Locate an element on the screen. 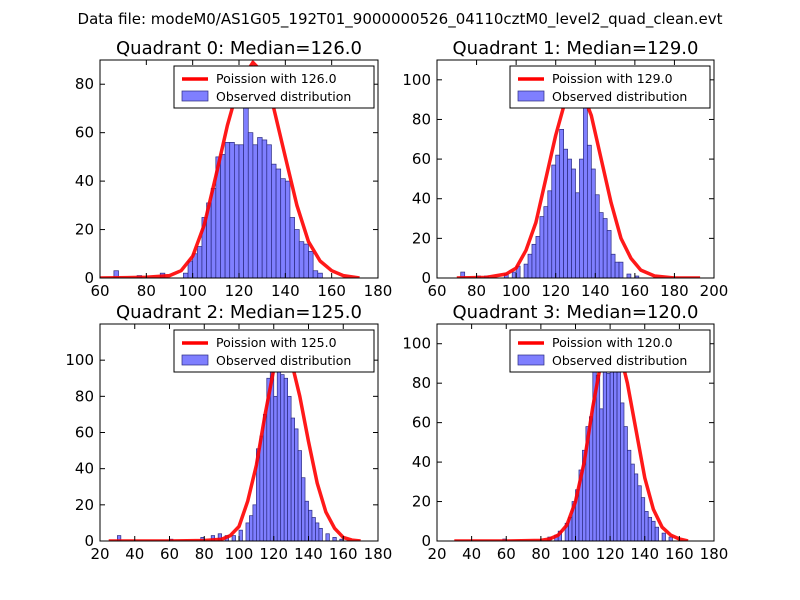 The width and height of the screenshot is (800, 600). x-tick-label: 180 is located at coordinates (674, 291).